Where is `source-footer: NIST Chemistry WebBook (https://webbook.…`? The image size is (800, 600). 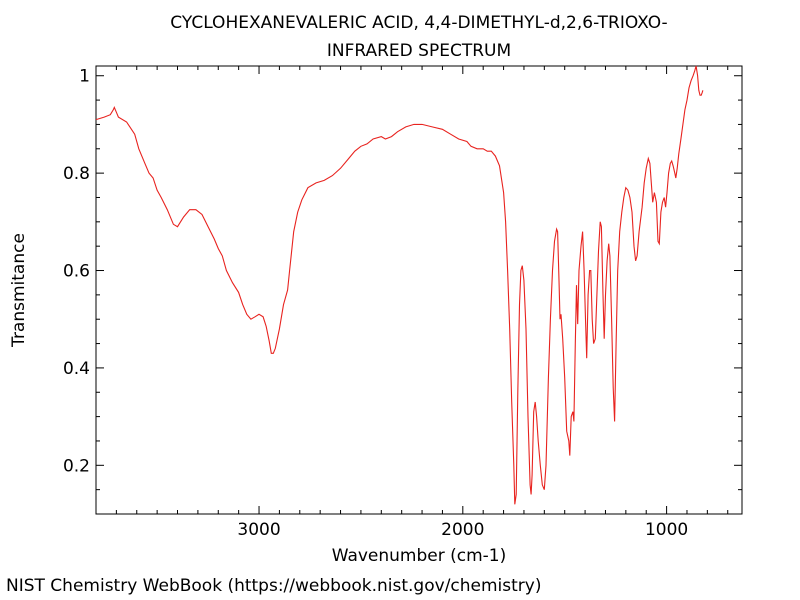
source-footer: NIST Chemistry WebBook (https://webbook.… is located at coordinates (274, 586).